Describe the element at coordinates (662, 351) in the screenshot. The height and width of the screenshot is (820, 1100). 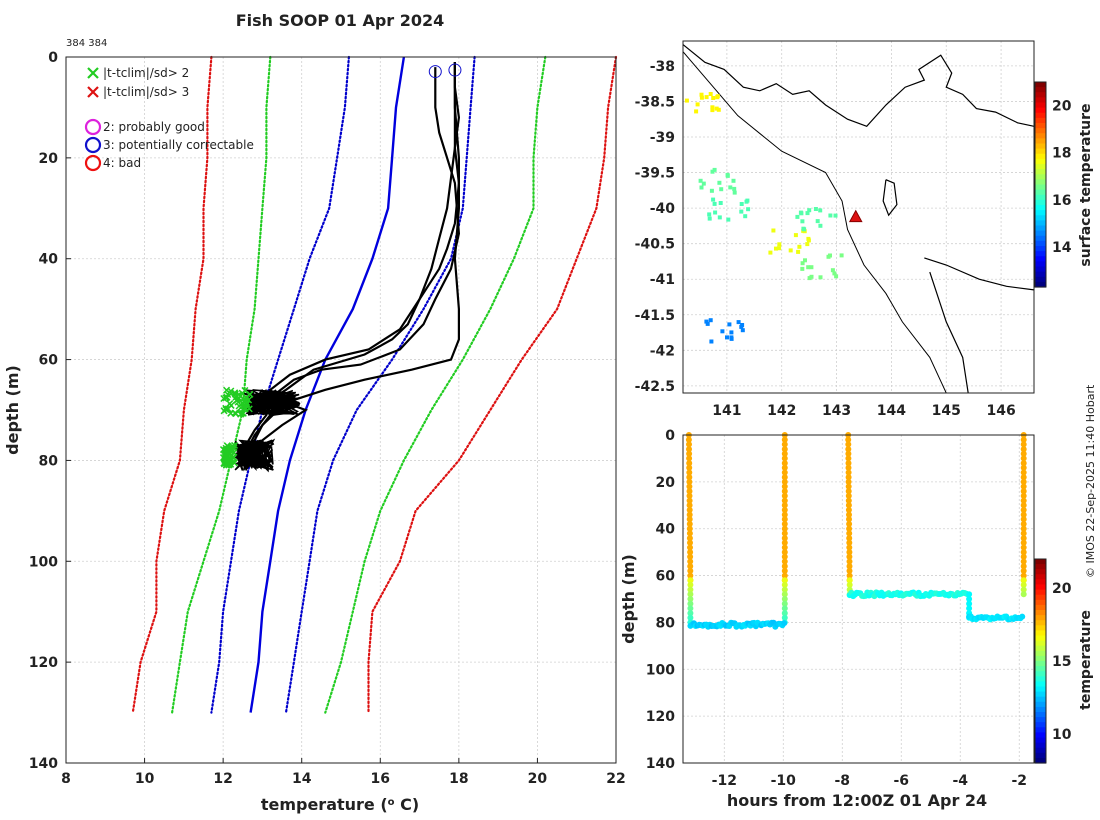
I see `map-ytick-label: -42` at that location.